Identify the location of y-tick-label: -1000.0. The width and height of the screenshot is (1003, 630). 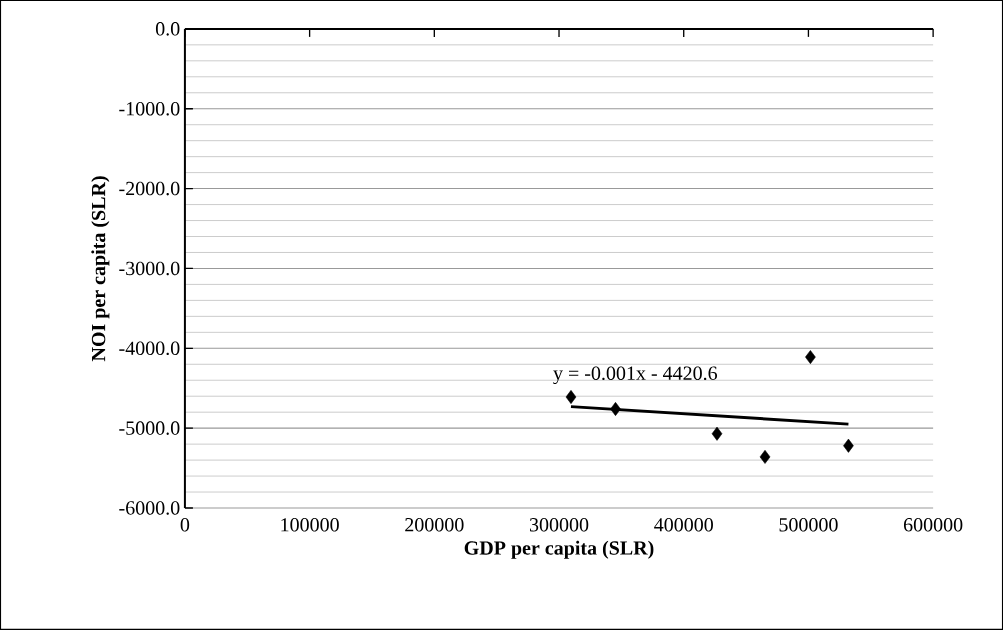
(149, 108).